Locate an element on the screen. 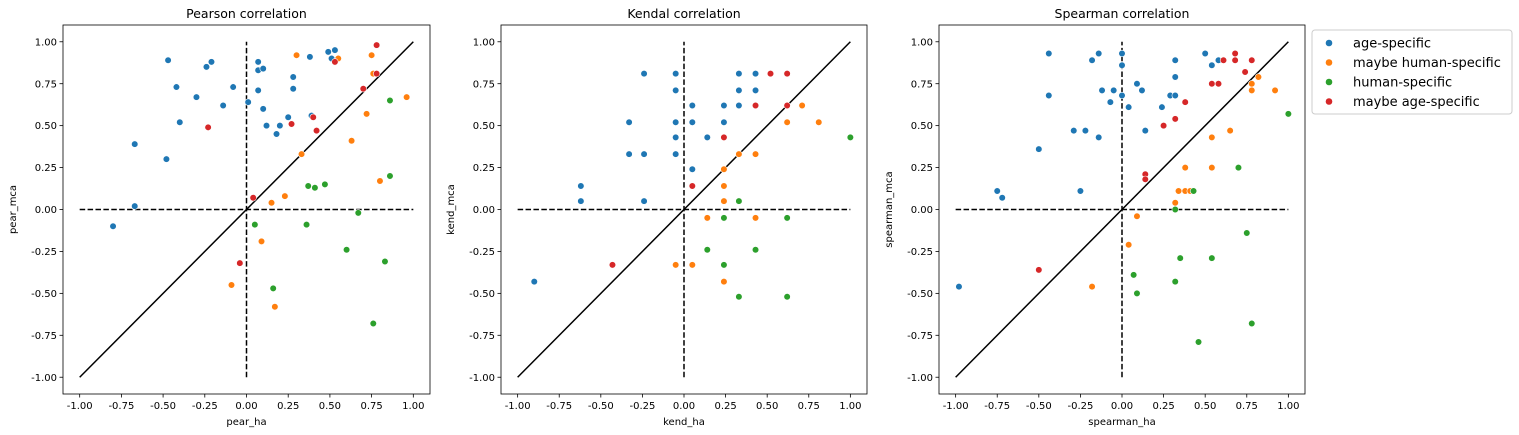 This screenshot has width=1519, height=435. y-tick-label: -0.25 is located at coordinates (920, 252).